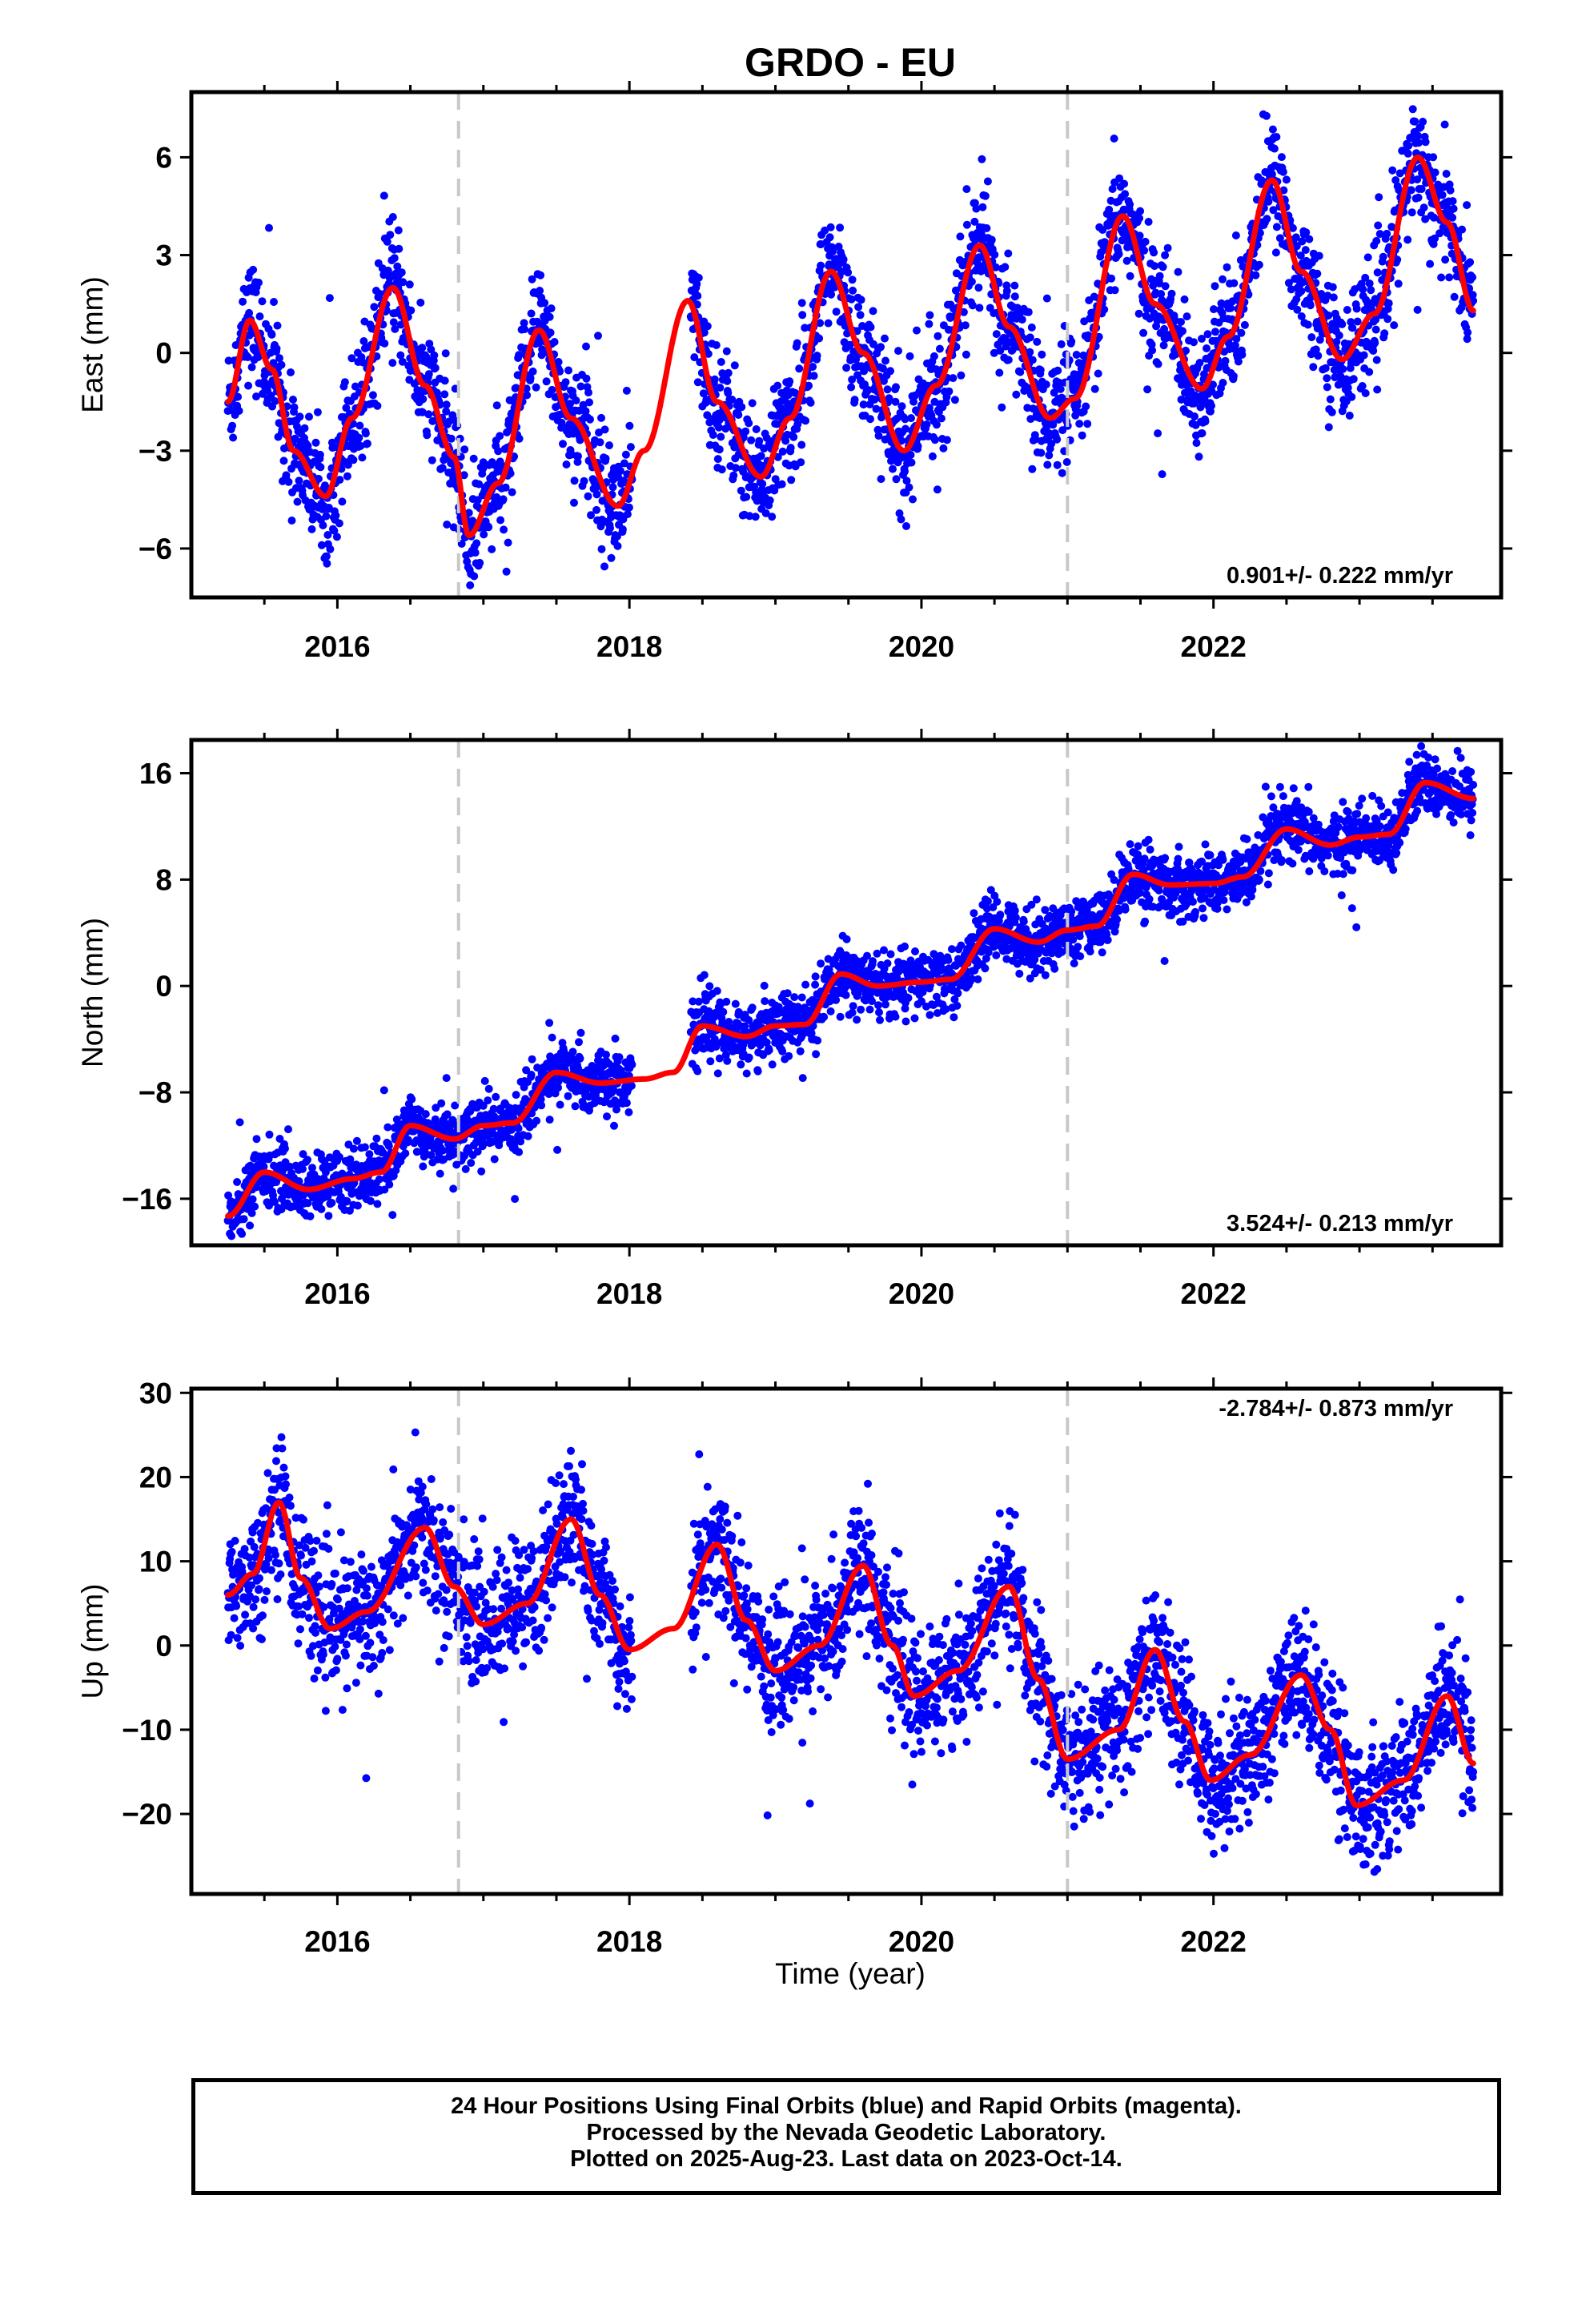 The height and width of the screenshot is (2324, 1582). Describe the element at coordinates (164, 353) in the screenshot. I see `east-y-tick-label: 0` at that location.